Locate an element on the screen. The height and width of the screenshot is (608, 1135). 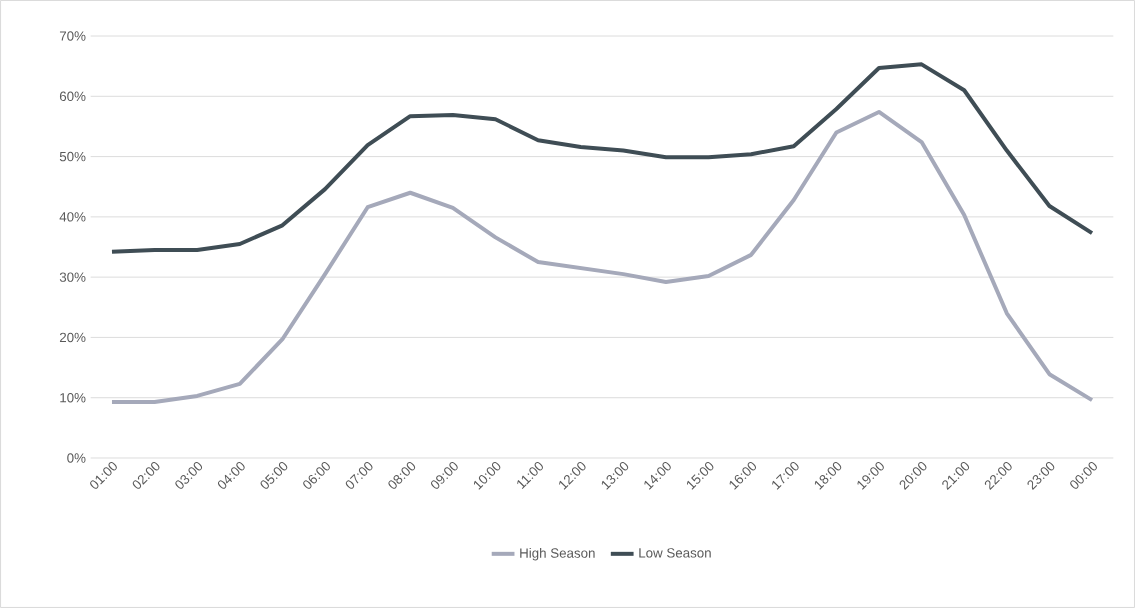
legend-label: Low Season is located at coordinates (675, 553).